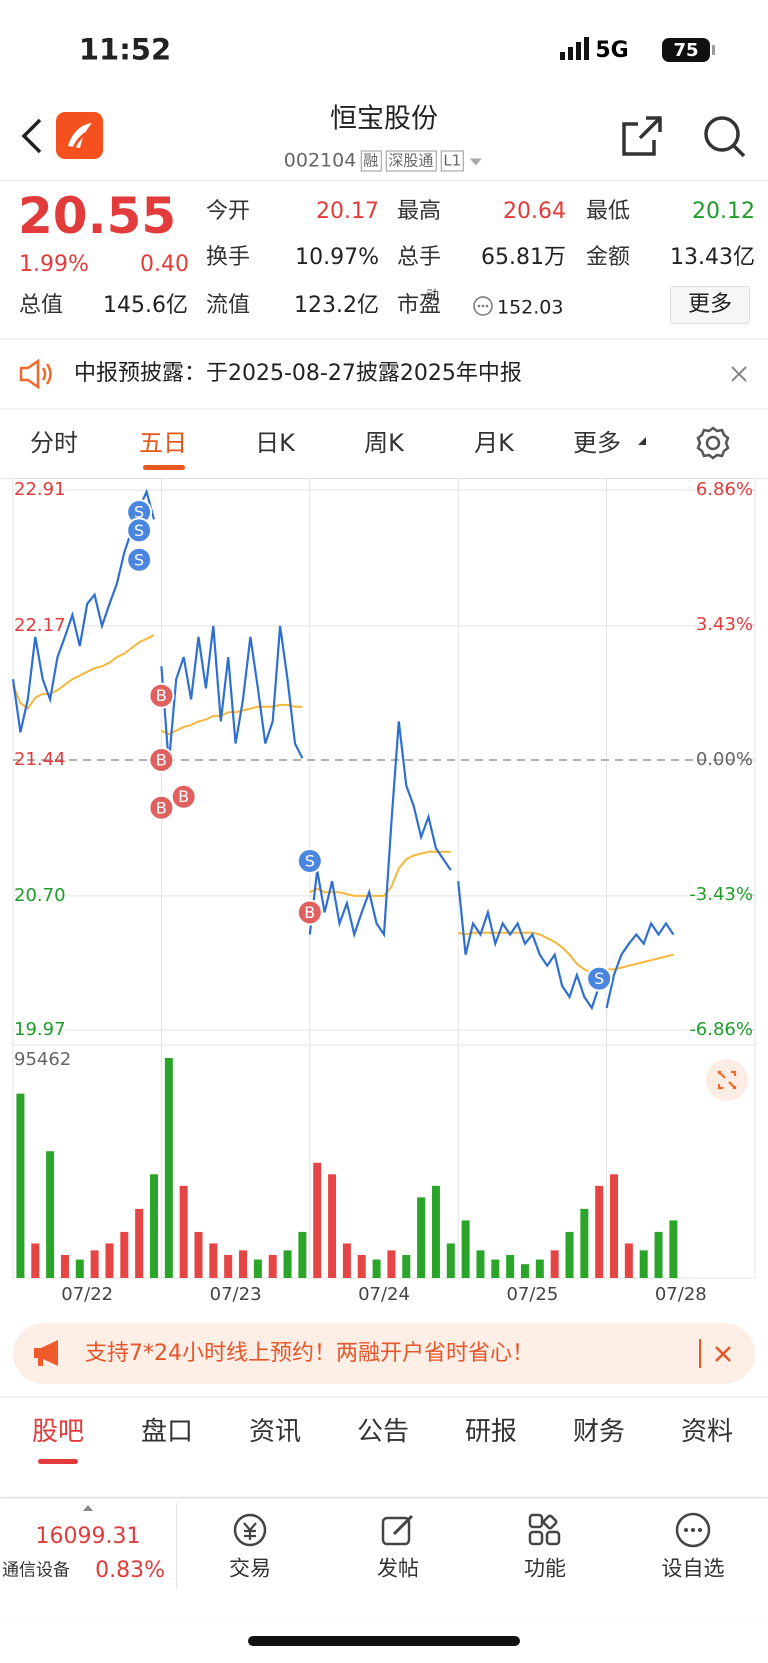 Image resolution: width=768 pixels, height=1663 pixels. What do you see at coordinates (534, 211) in the screenshot?
I see `field-value: 20.64` at bounding box center [534, 211].